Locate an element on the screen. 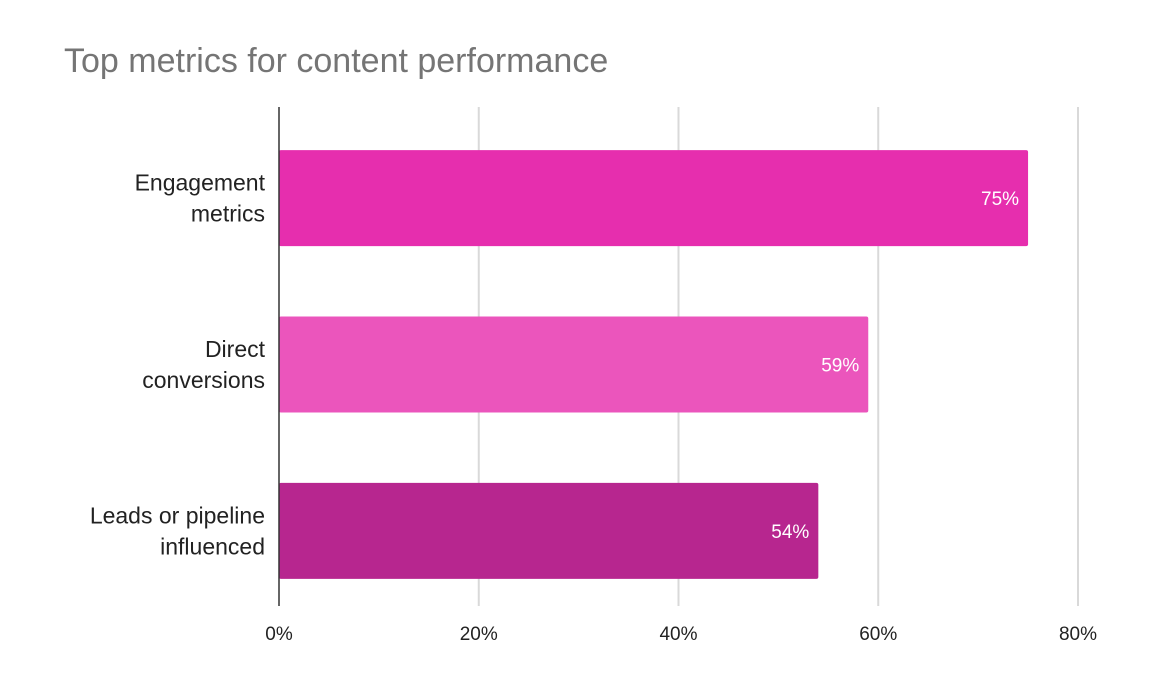 The image size is (1168, 682). category-label-1: Direct conversions is located at coordinates (203, 364).